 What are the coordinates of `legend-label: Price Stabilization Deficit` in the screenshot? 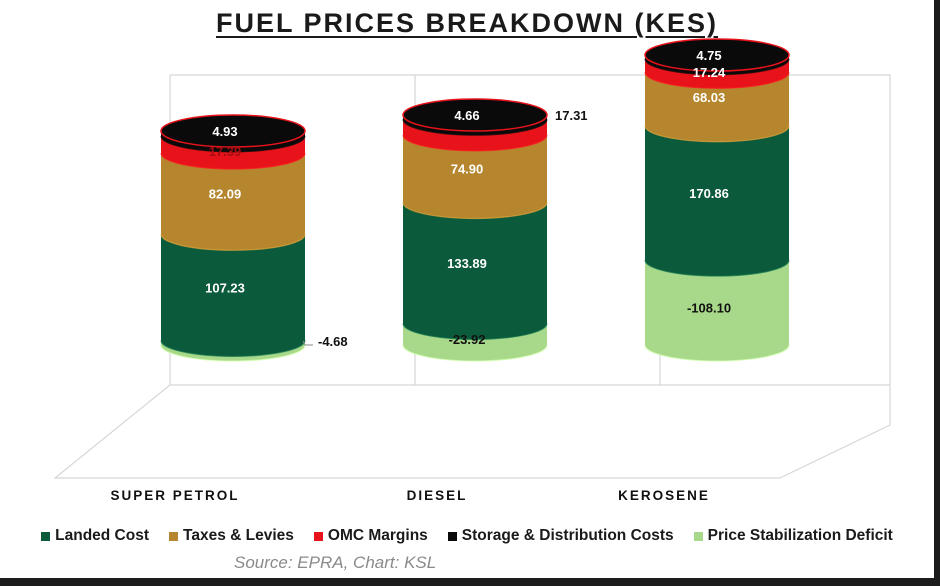 It's located at (800, 535).